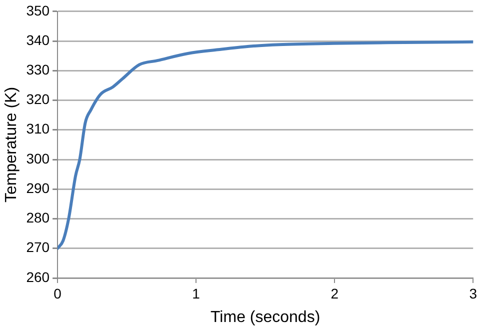 The height and width of the screenshot is (329, 480). What do you see at coordinates (38, 218) in the screenshot?
I see `y-tick-label: 280` at bounding box center [38, 218].